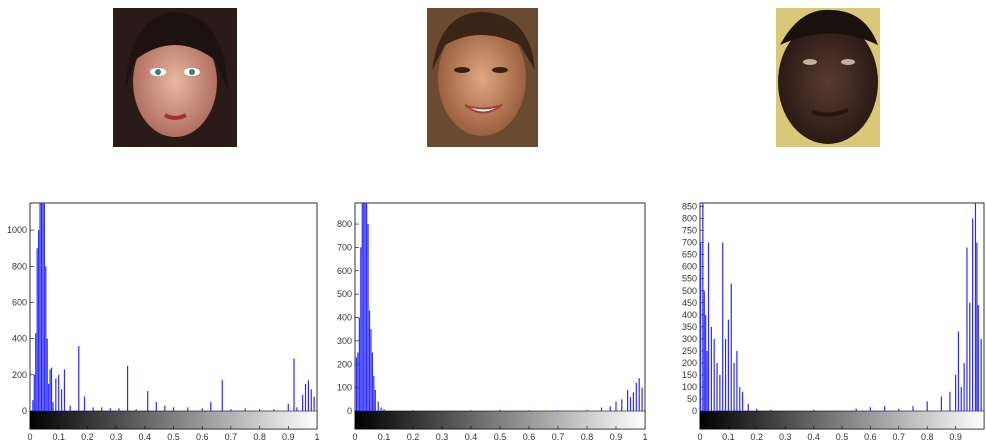  I want to click on y-tick-label: 450, so click(689, 303).